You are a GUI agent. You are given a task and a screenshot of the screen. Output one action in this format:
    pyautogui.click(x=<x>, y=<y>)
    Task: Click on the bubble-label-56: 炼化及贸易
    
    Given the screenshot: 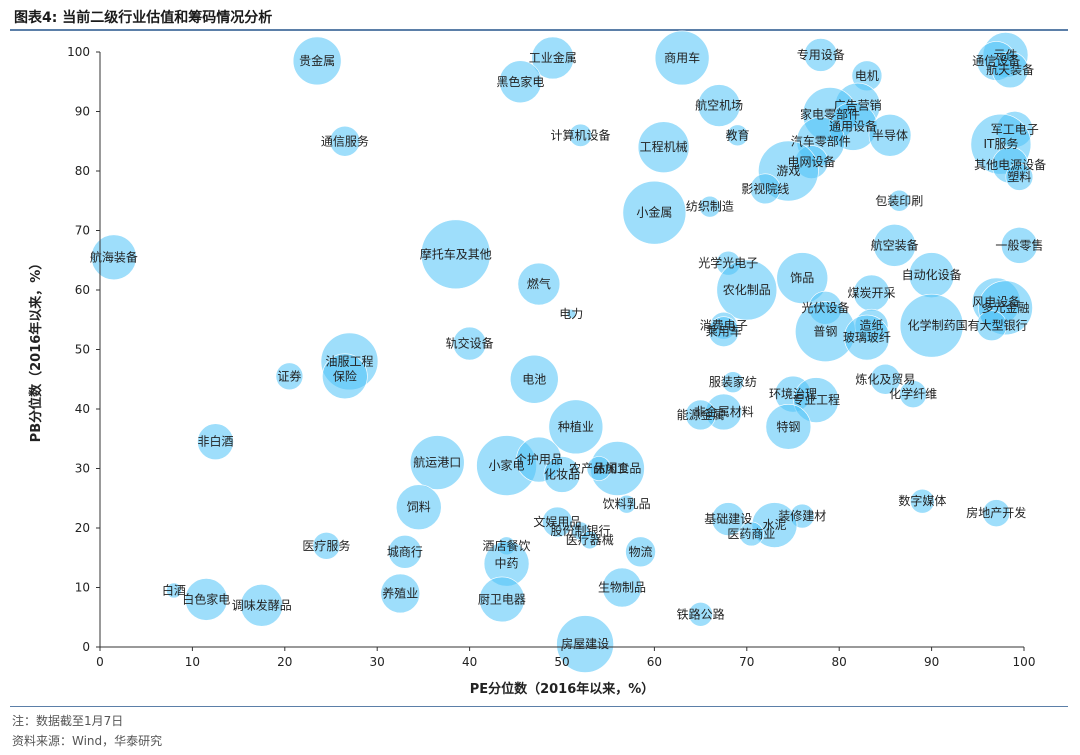 What is the action you would take?
    pyautogui.click(x=885, y=378)
    